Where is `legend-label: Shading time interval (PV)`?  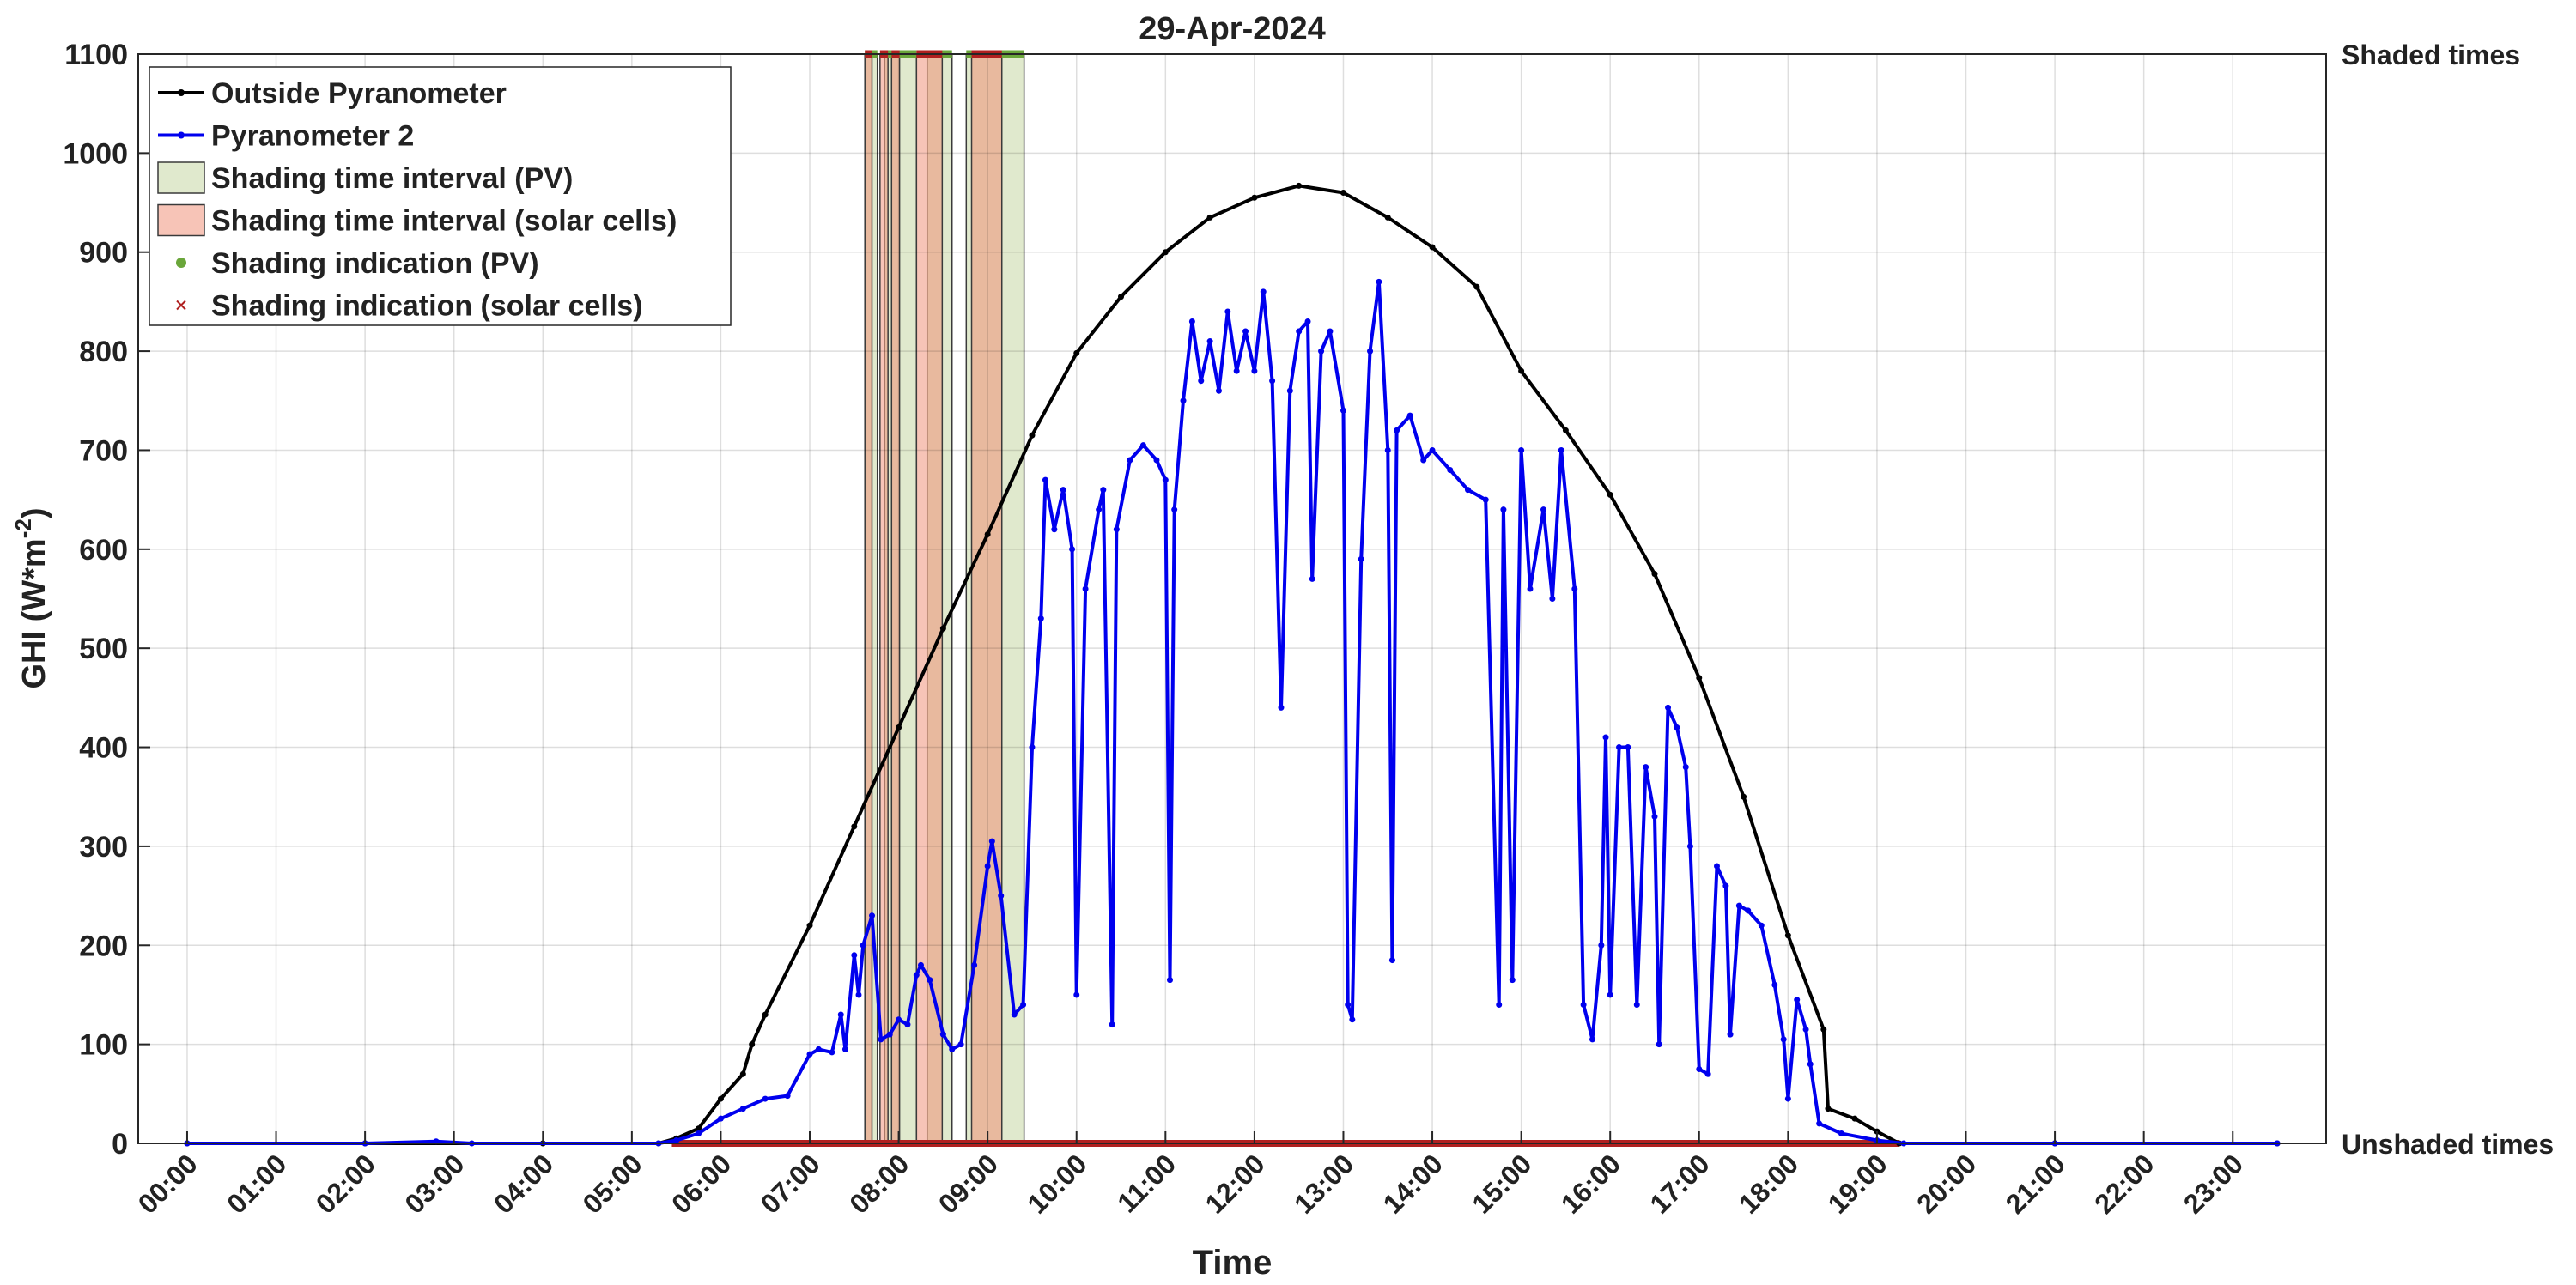
legend-label: Shading time interval (PV) is located at coordinates (392, 179).